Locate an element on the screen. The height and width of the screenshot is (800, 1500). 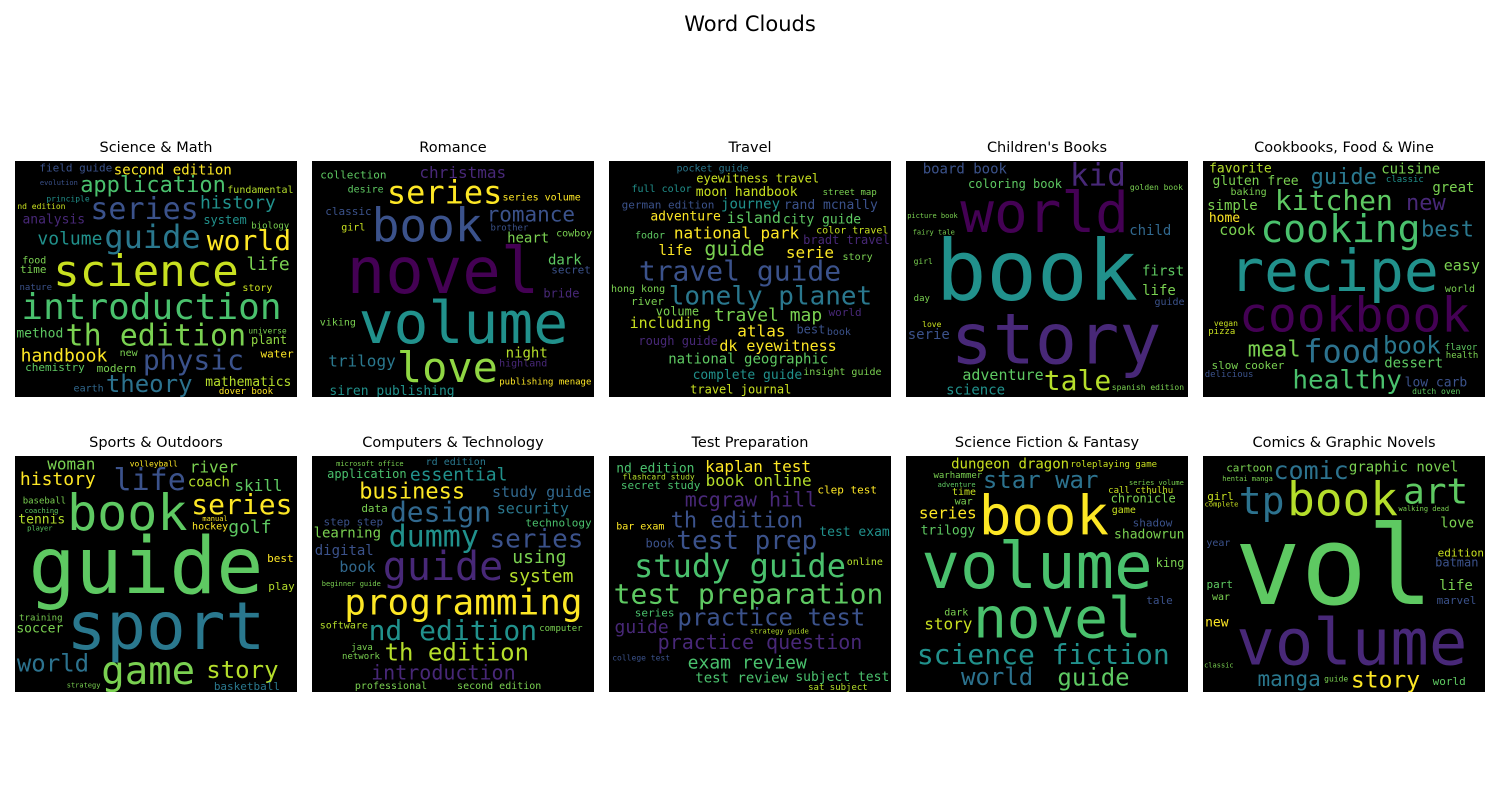
cloud-word: beginner guide is located at coordinates (351, 584).